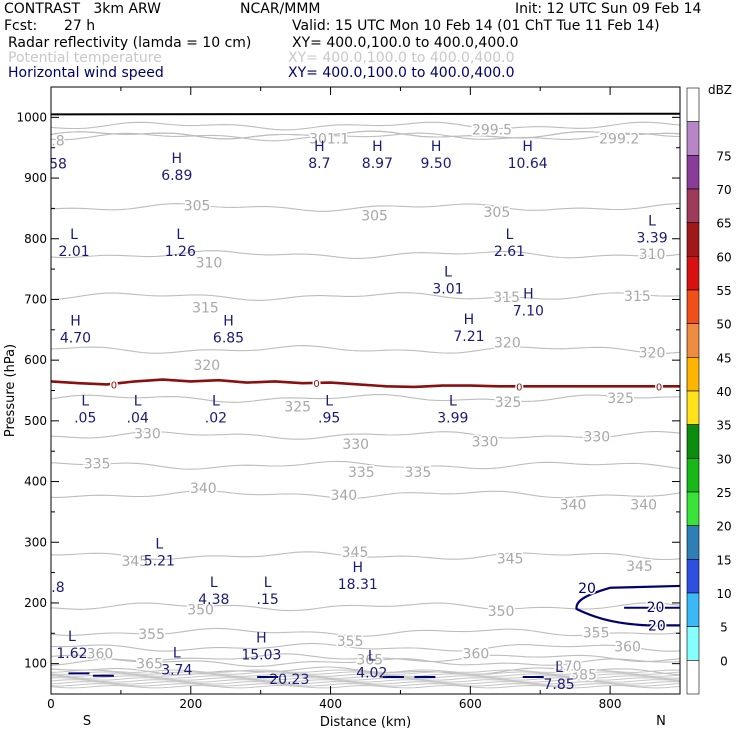 Image resolution: width=740 pixels, height=740 pixels. I want to click on x-tick-label: 800, so click(610, 704).